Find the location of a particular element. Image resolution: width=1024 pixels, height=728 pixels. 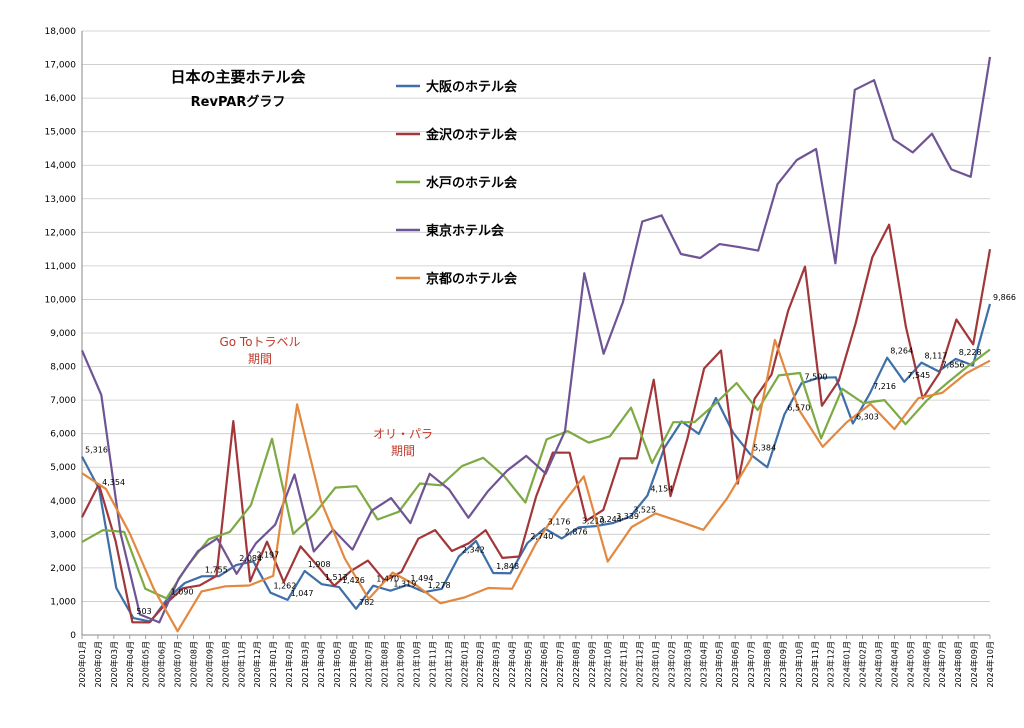

x-tick-label: 2020年08月 is located at coordinates (194, 664).